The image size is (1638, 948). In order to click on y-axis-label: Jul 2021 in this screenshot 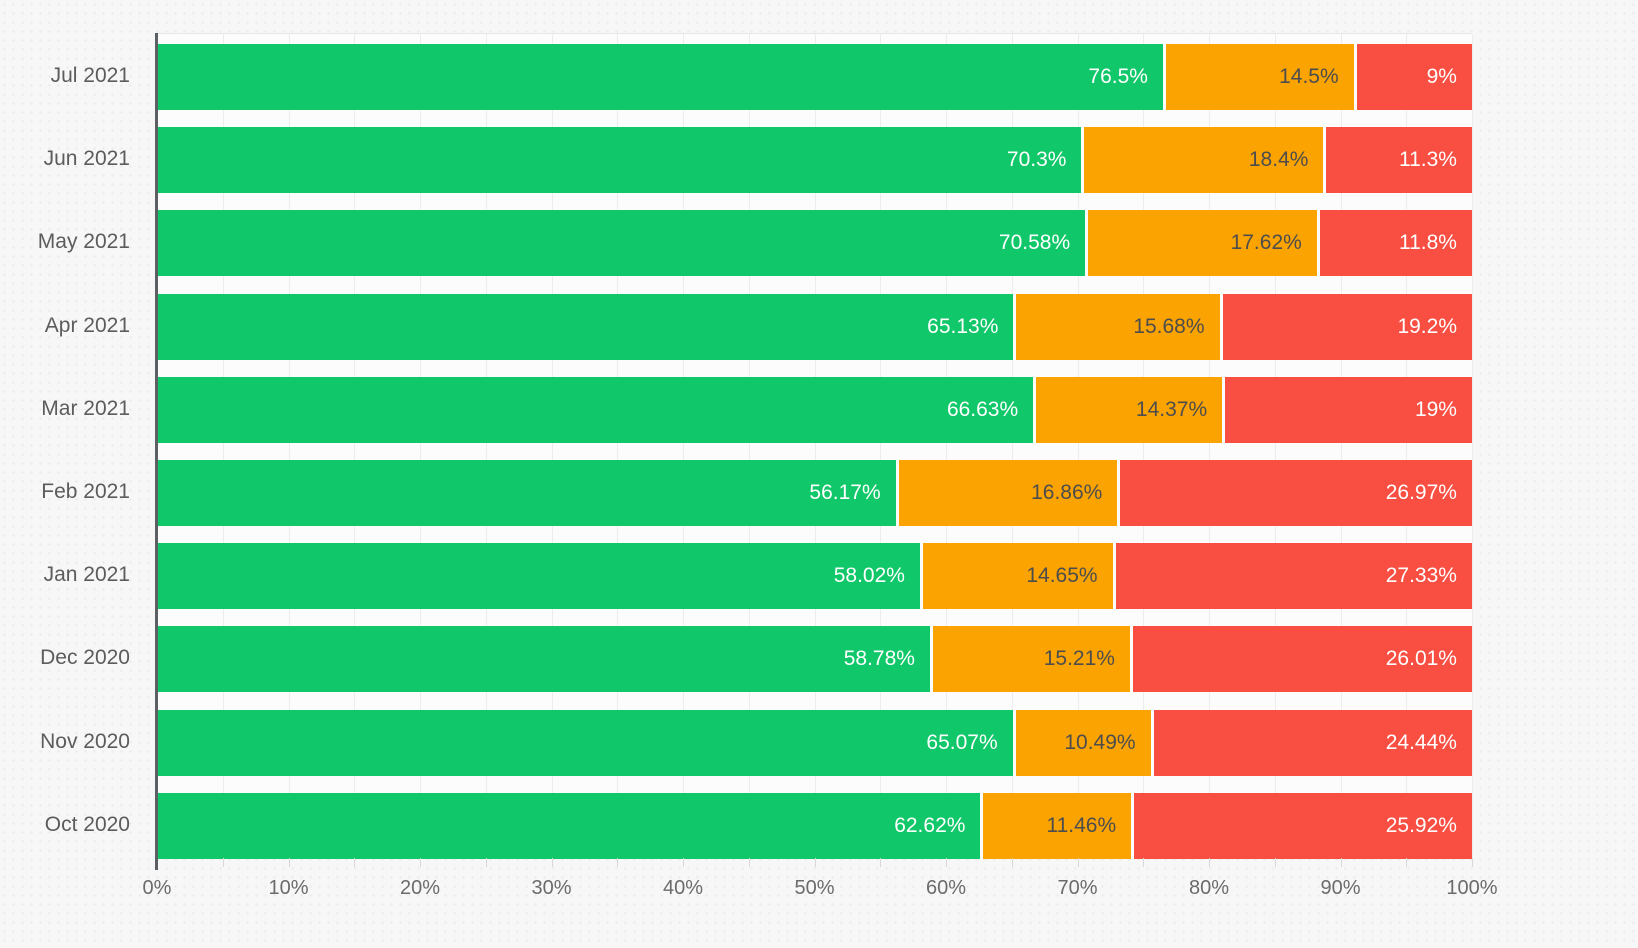, I will do `click(90, 75)`.